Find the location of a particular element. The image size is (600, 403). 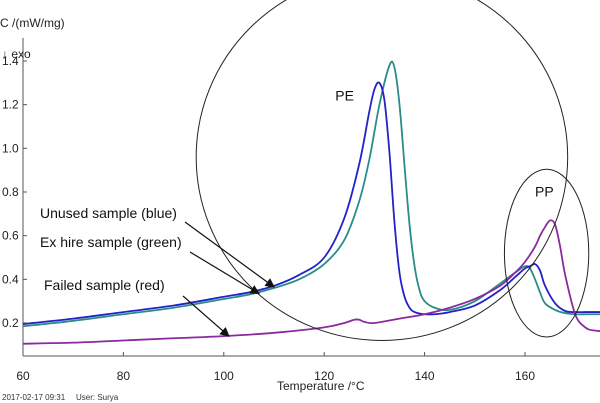

y-axis-label: C /(mW/mg) is located at coordinates (32, 23).